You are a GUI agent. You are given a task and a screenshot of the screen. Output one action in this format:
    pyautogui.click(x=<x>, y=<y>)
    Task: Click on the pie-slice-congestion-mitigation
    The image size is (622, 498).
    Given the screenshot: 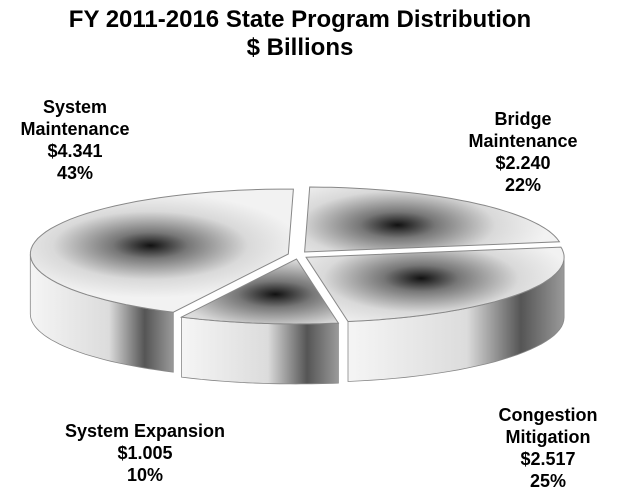 What is the action you would take?
    pyautogui.click(x=435, y=284)
    